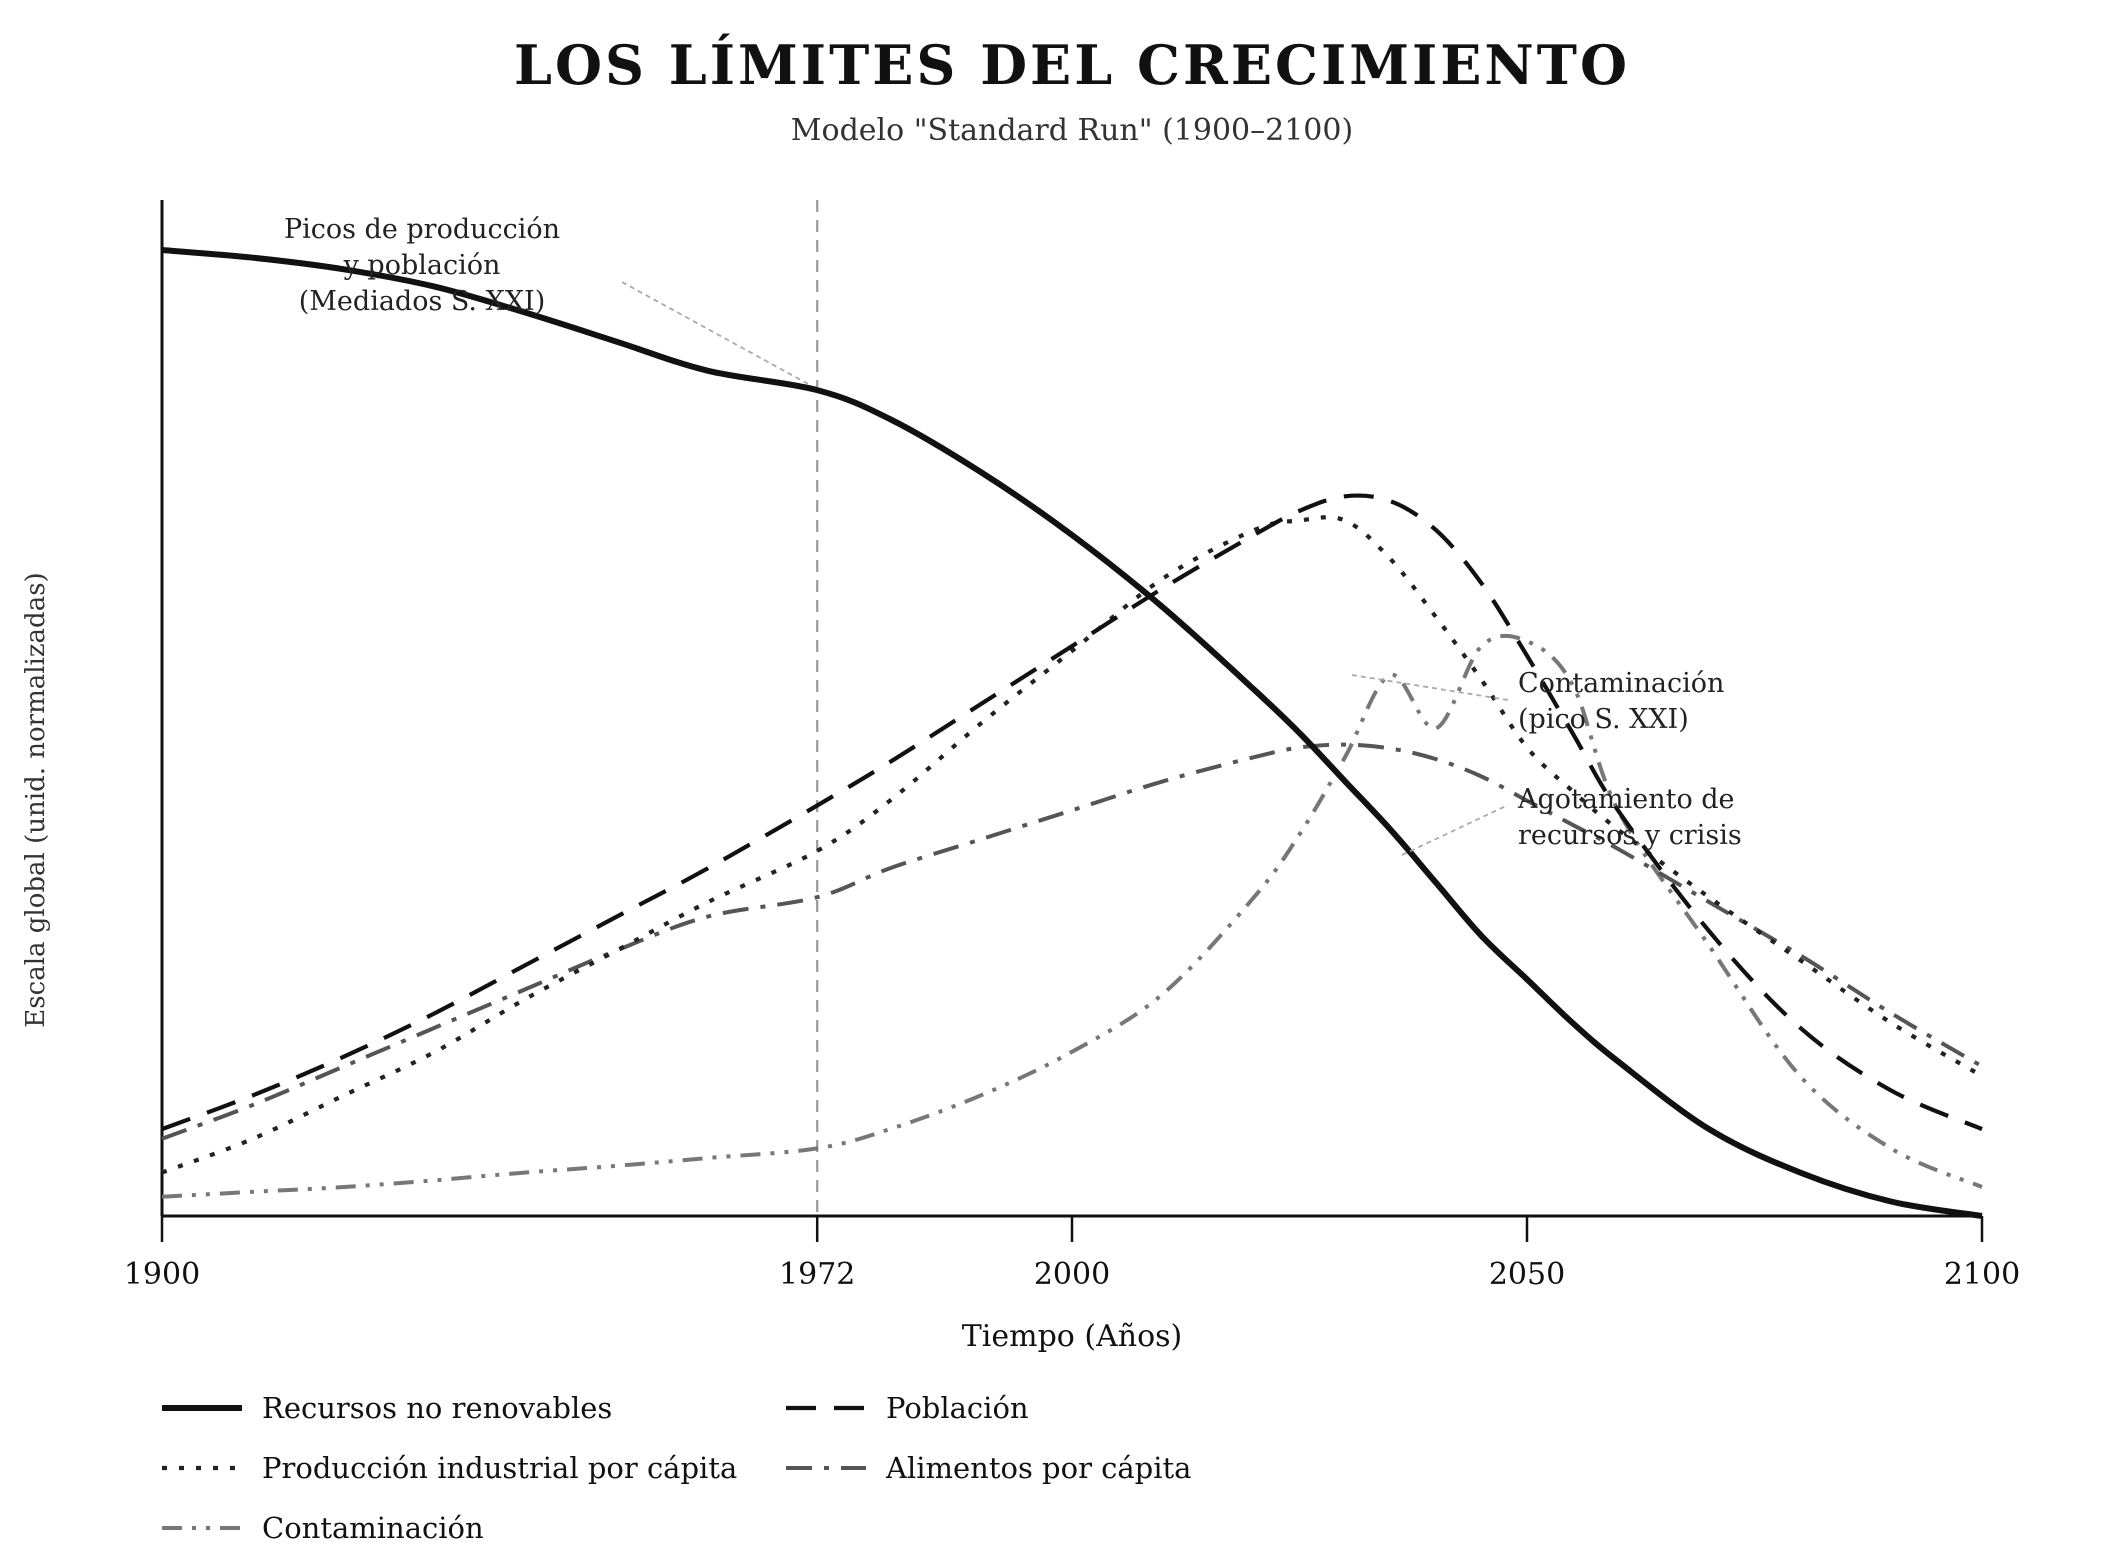 The image size is (2120, 1564). I want to click on y-axis-label: Escala global (unid. normalizadas), so click(36, 799).